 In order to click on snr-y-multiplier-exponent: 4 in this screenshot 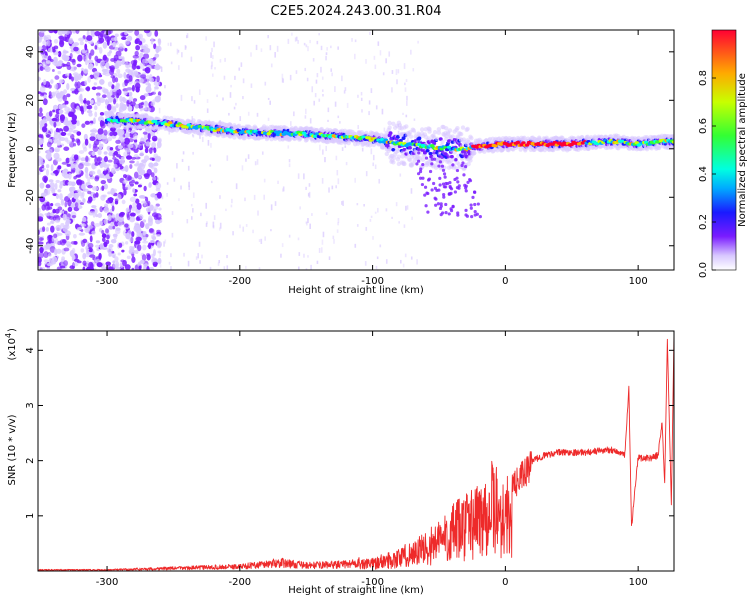, I will do `click(8, 335)`.